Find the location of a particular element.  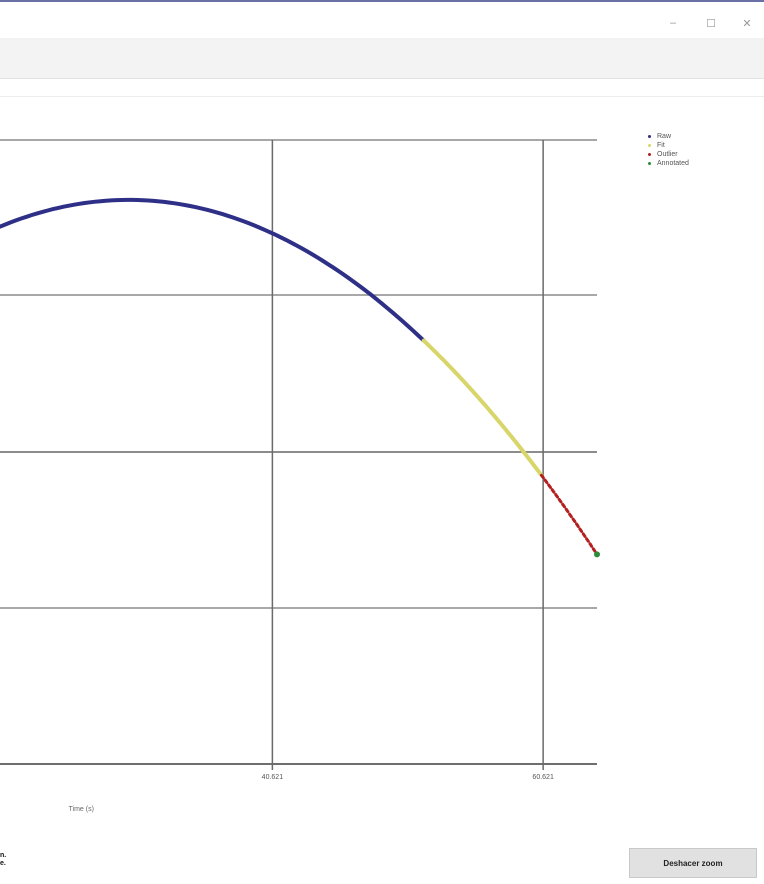

legend-label: Fit is located at coordinates (661, 145).